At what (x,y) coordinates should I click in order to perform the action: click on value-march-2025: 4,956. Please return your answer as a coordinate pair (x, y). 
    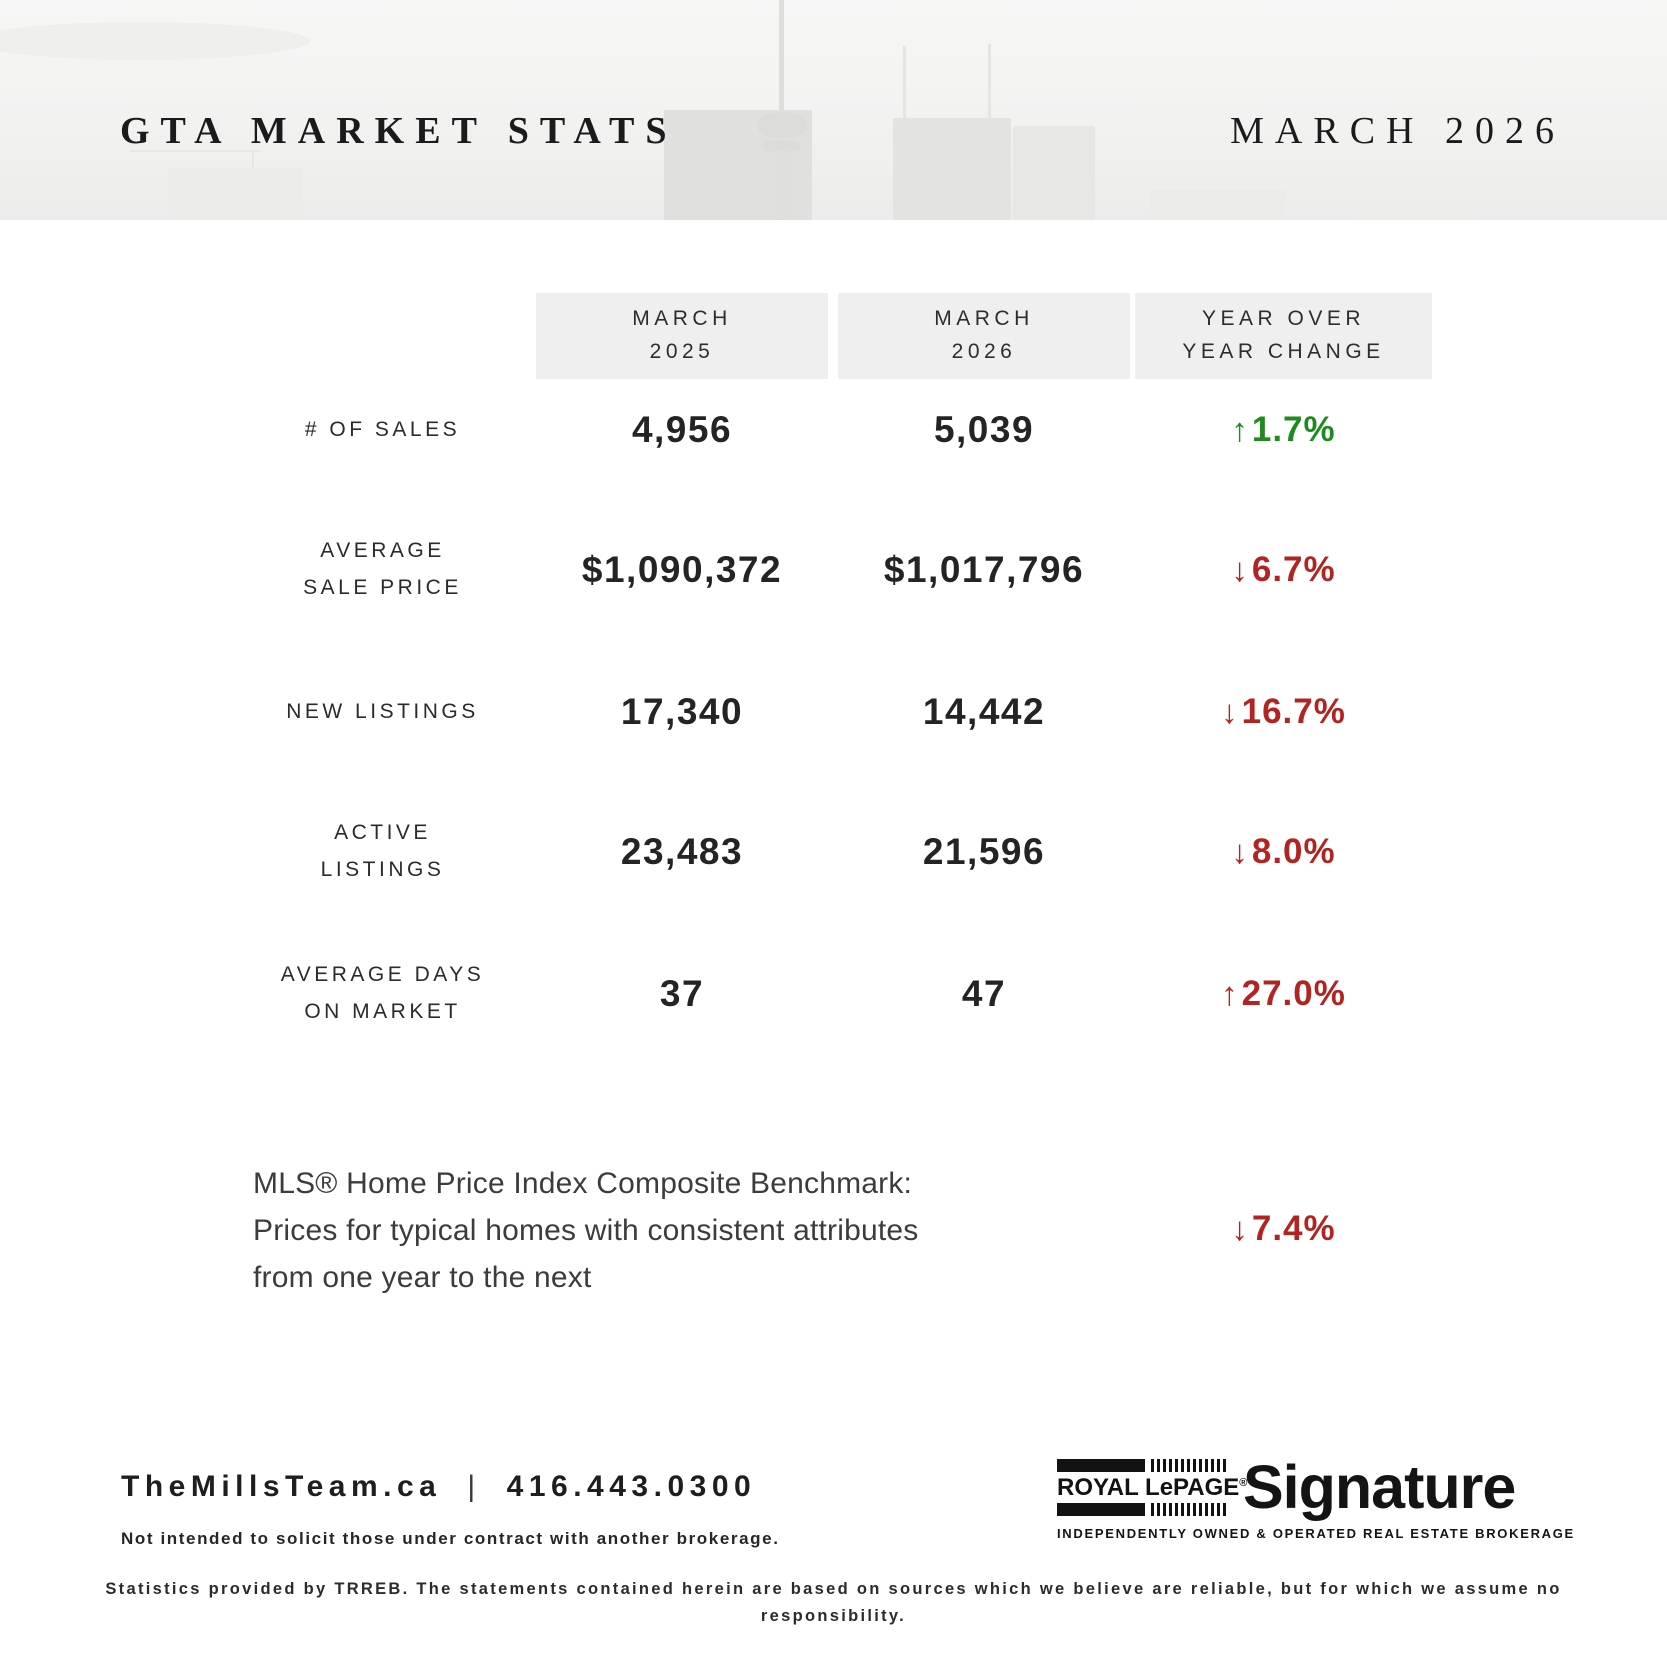
    Looking at the image, I should click on (682, 429).